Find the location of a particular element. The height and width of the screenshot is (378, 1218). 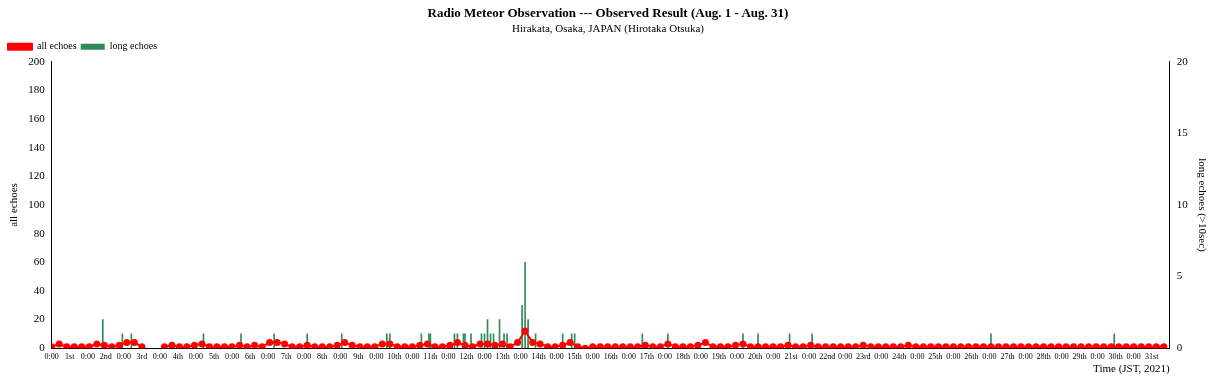

y-tick-label: 80 is located at coordinates (39, 232).